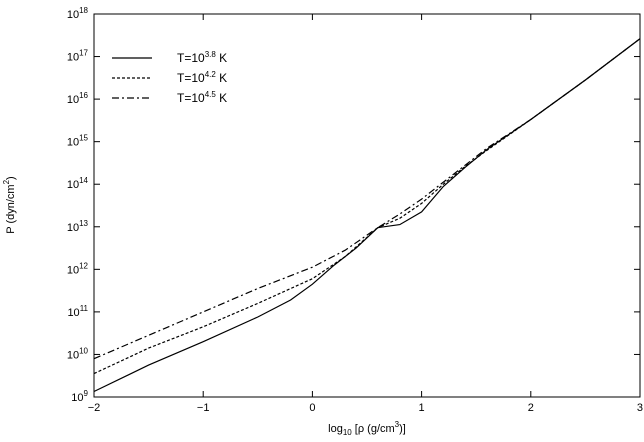  What do you see at coordinates (169, 77) in the screenshot?
I see `legend: T=103.8 K T=104.2 K T=104.5 K` at bounding box center [169, 77].